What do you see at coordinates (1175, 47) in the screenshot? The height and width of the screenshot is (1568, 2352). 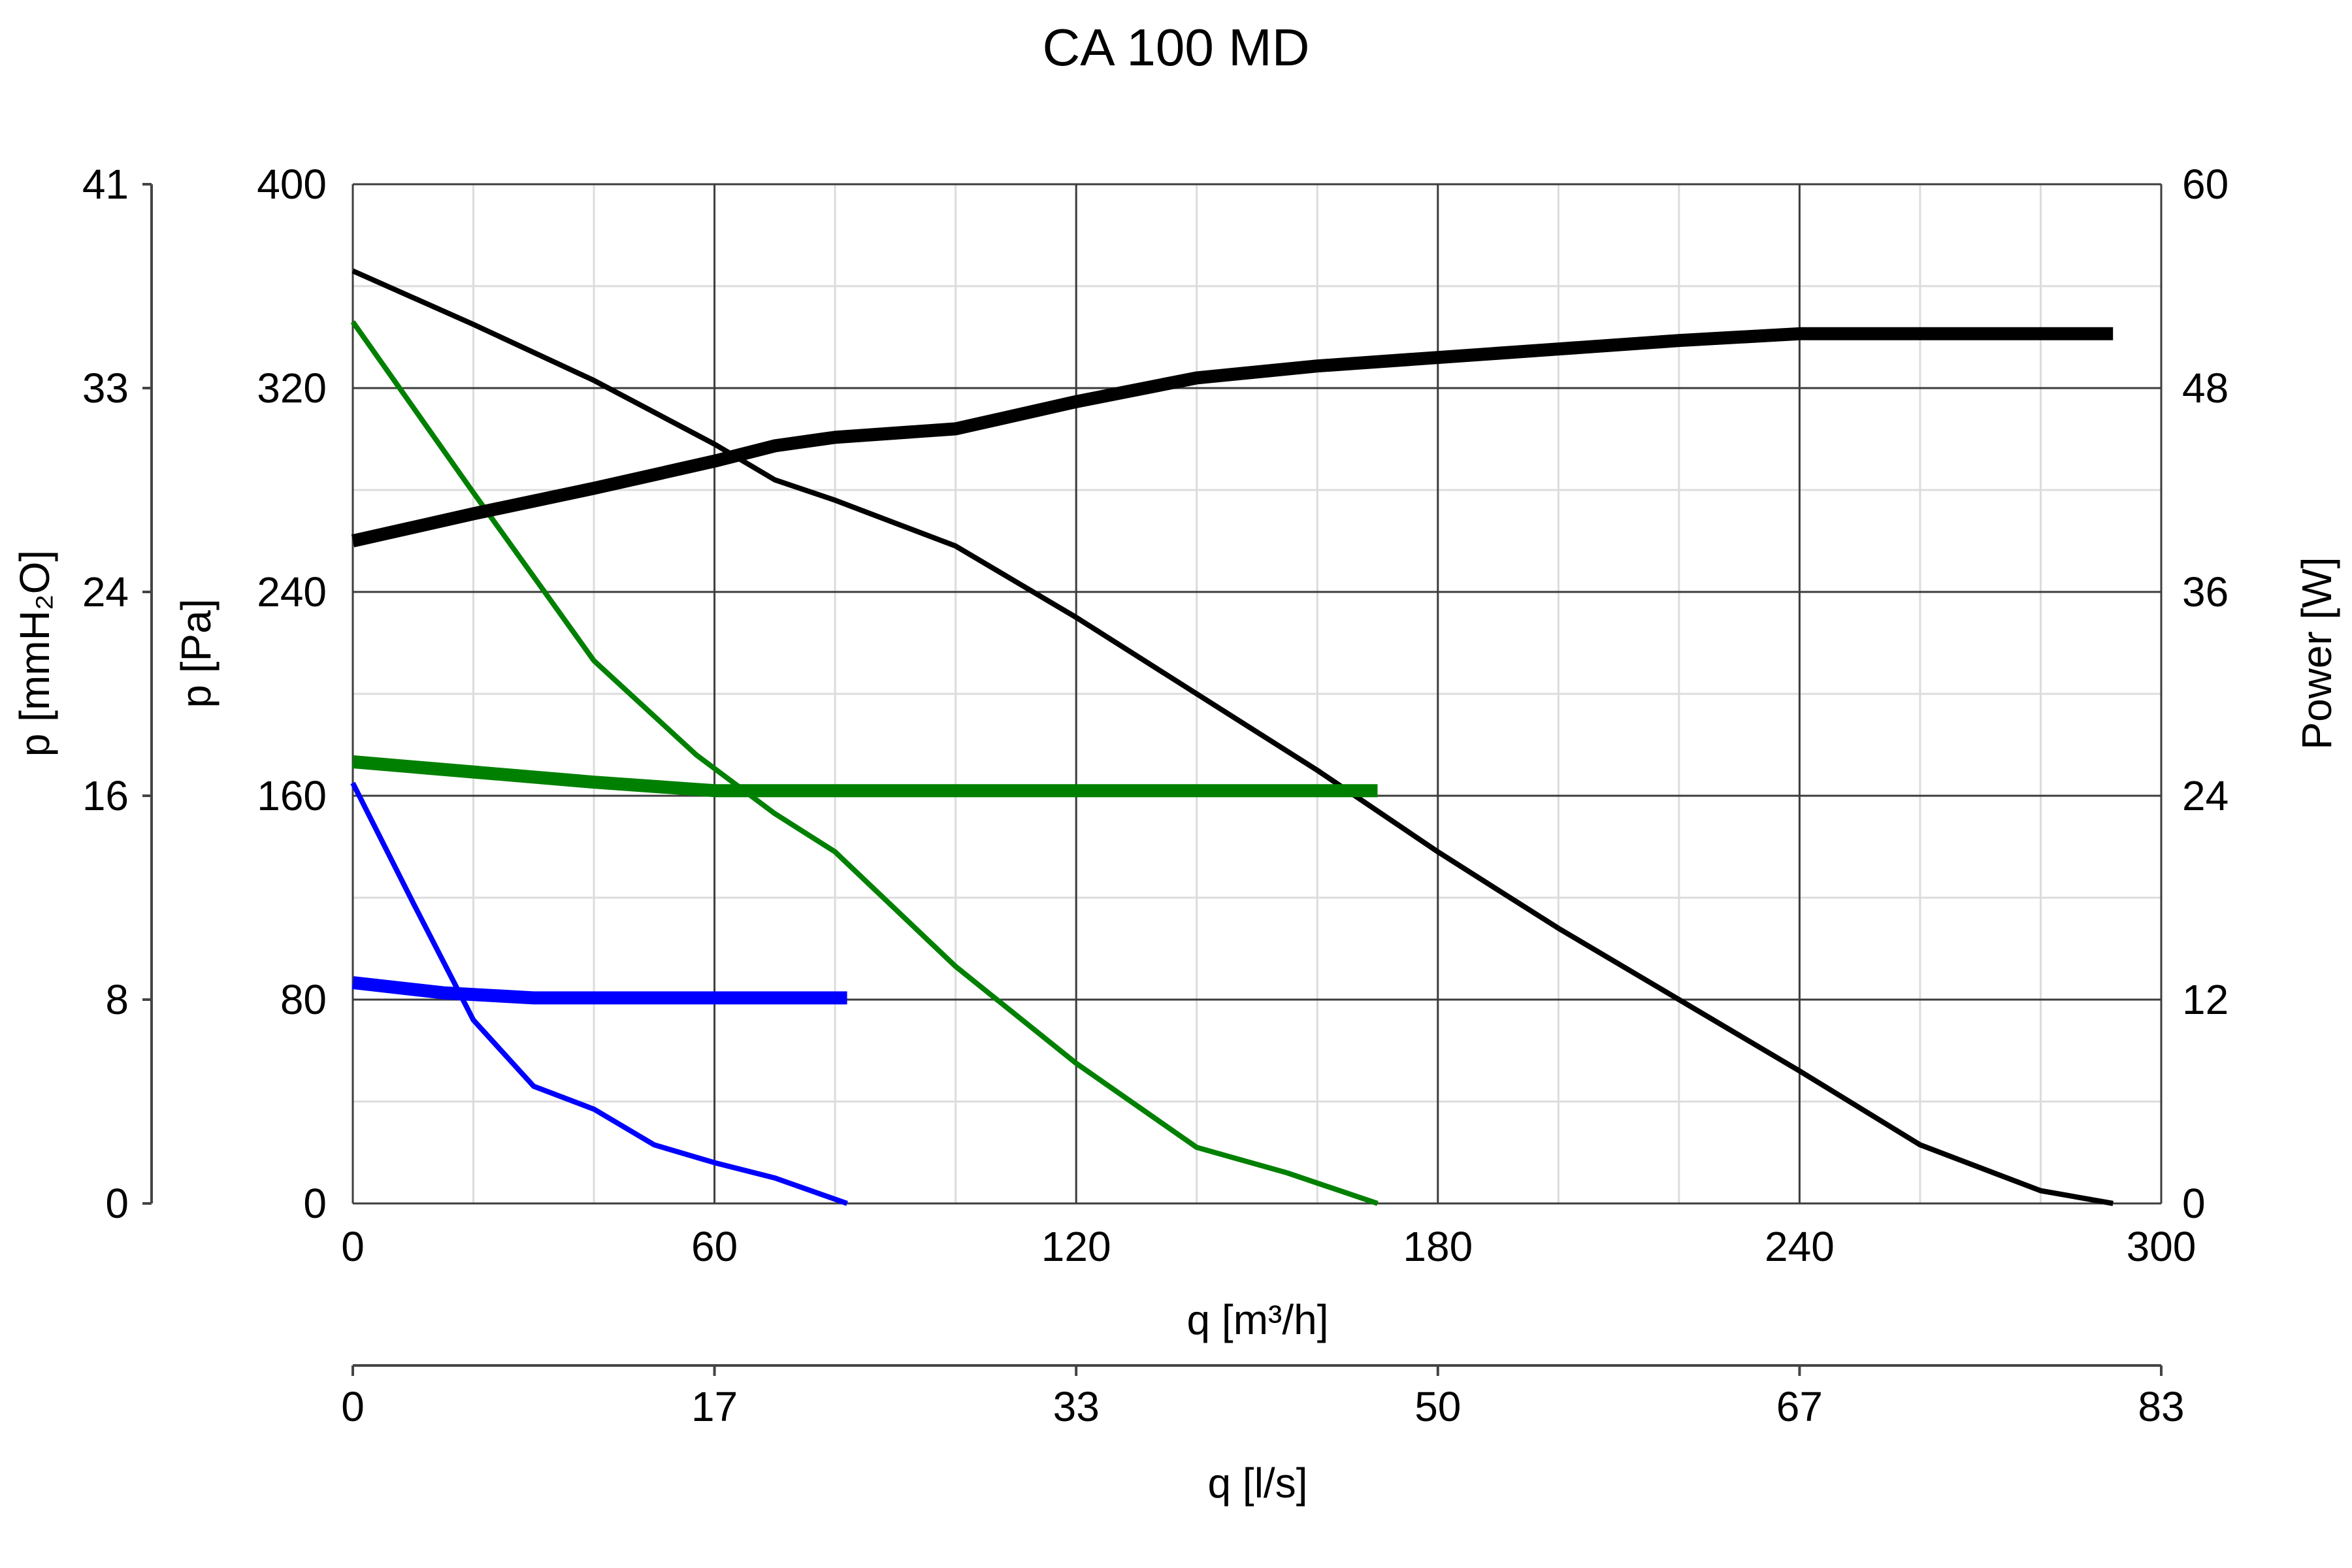 I see `chart-title: CA 100 MD` at bounding box center [1175, 47].